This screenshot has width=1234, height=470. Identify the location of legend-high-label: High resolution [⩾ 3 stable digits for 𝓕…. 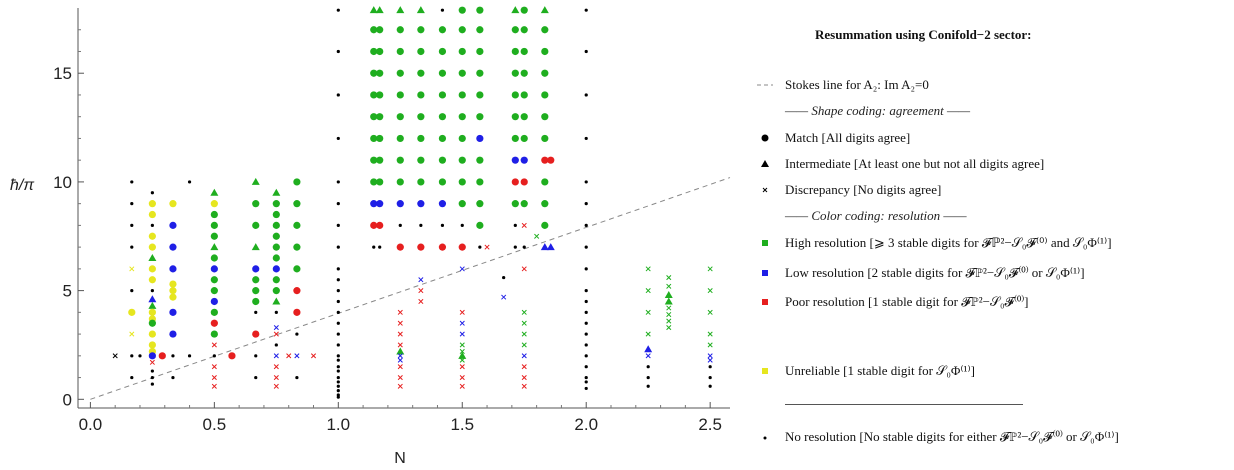
(948, 242).